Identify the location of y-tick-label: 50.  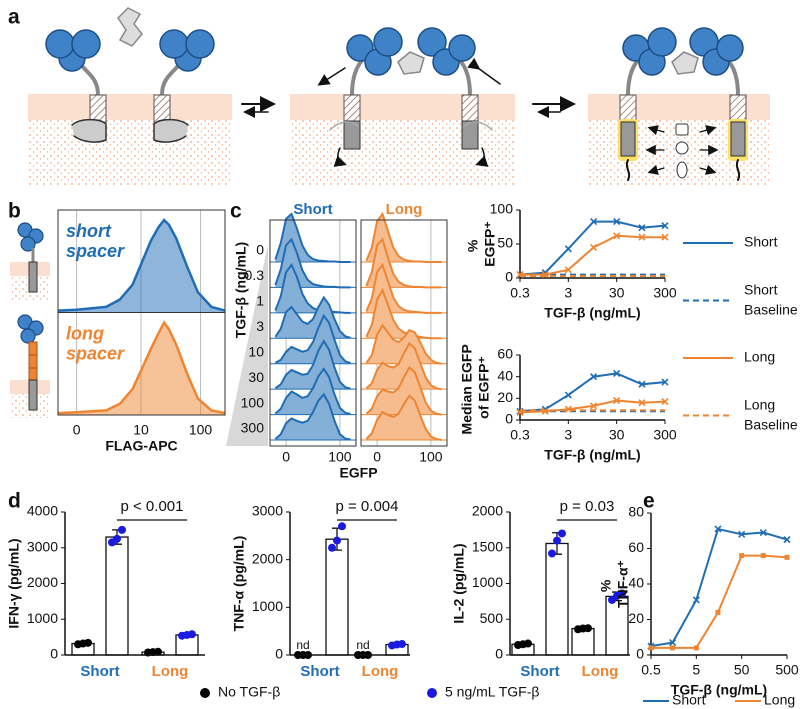
(505, 243).